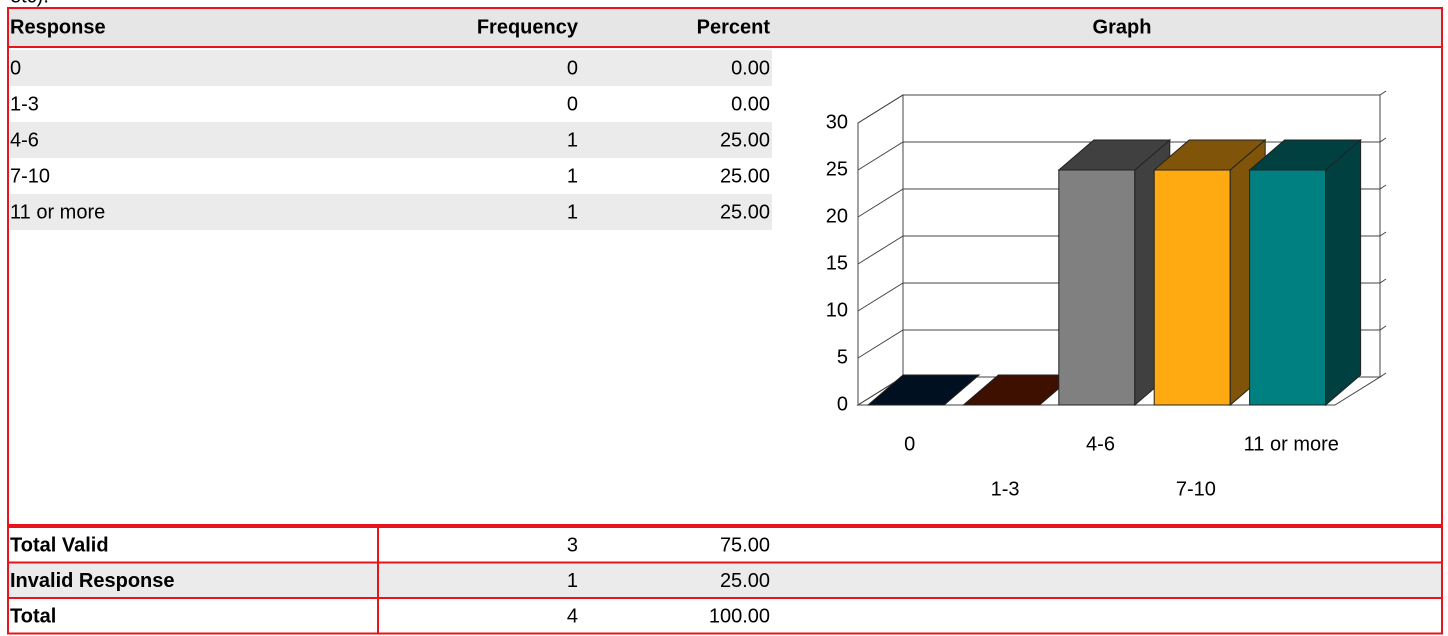  What do you see at coordinates (59, 545) in the screenshot?
I see `cell: Total Valid` at bounding box center [59, 545].